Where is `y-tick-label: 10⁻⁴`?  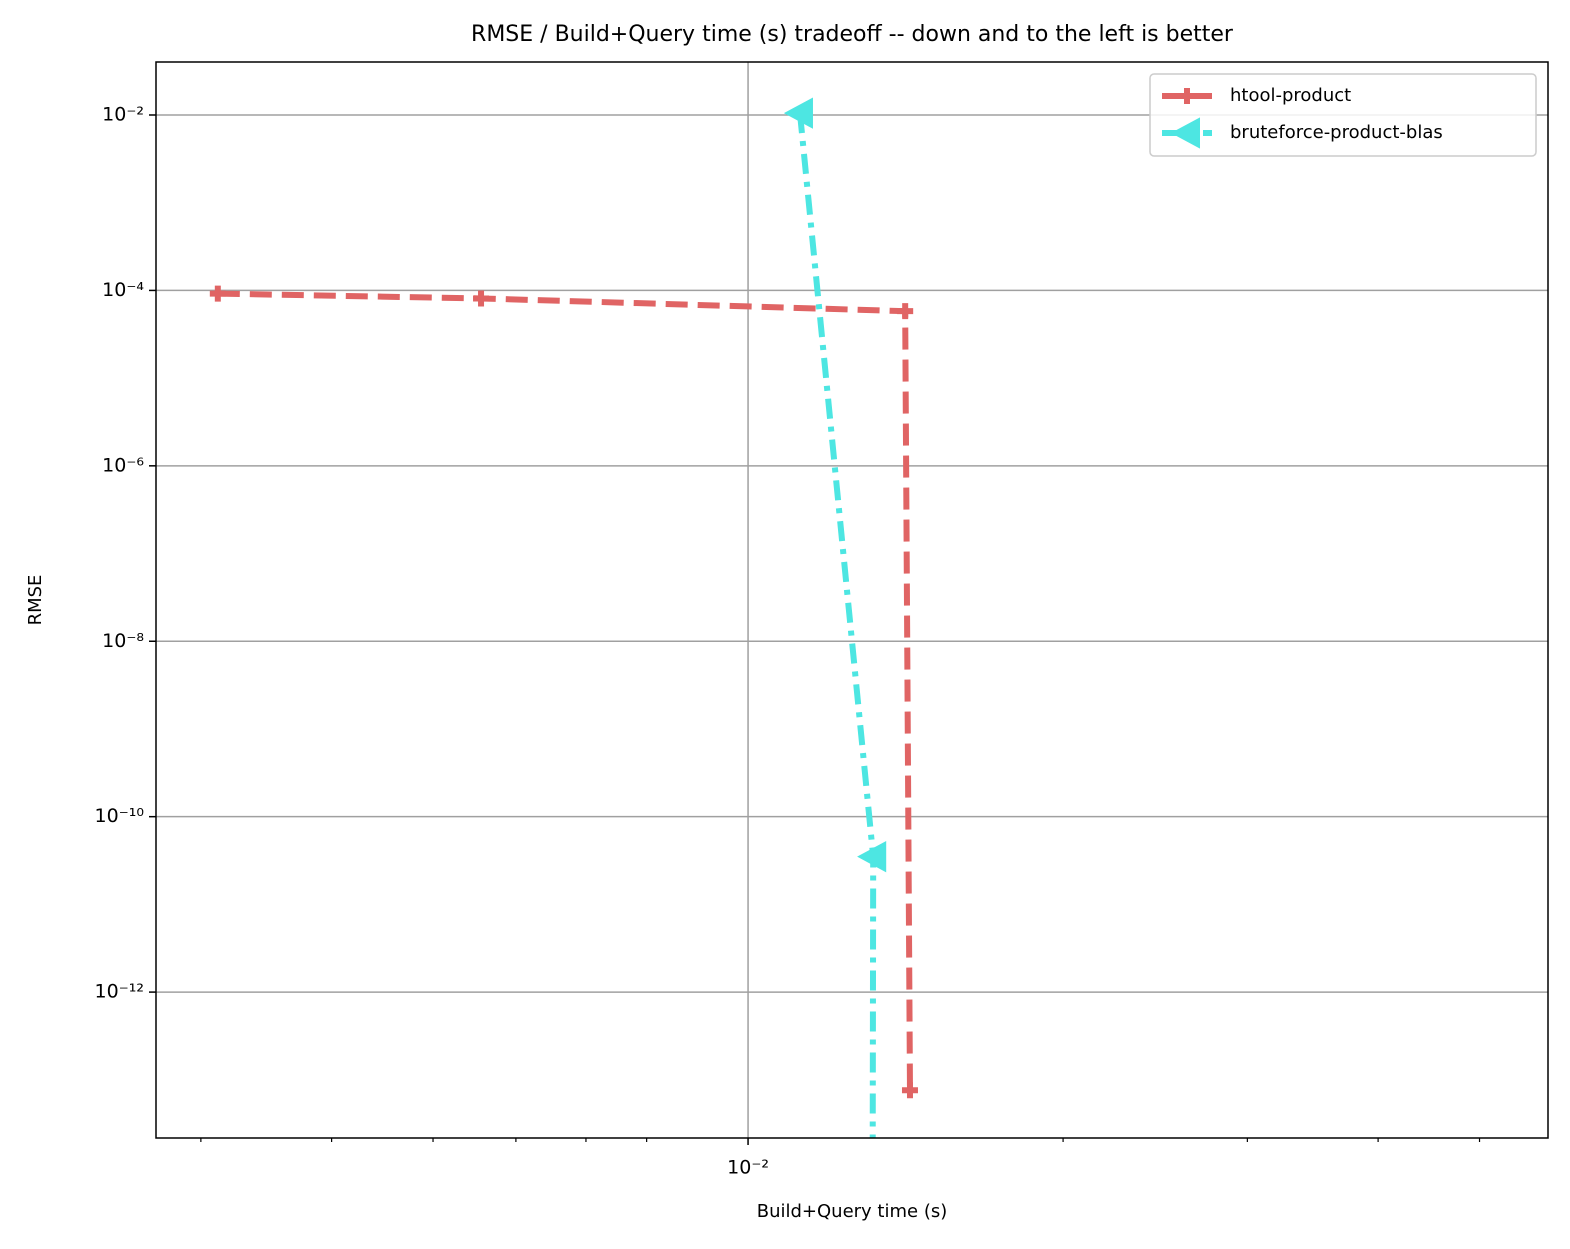
y-tick-label: 10⁻⁴ is located at coordinates (123, 290).